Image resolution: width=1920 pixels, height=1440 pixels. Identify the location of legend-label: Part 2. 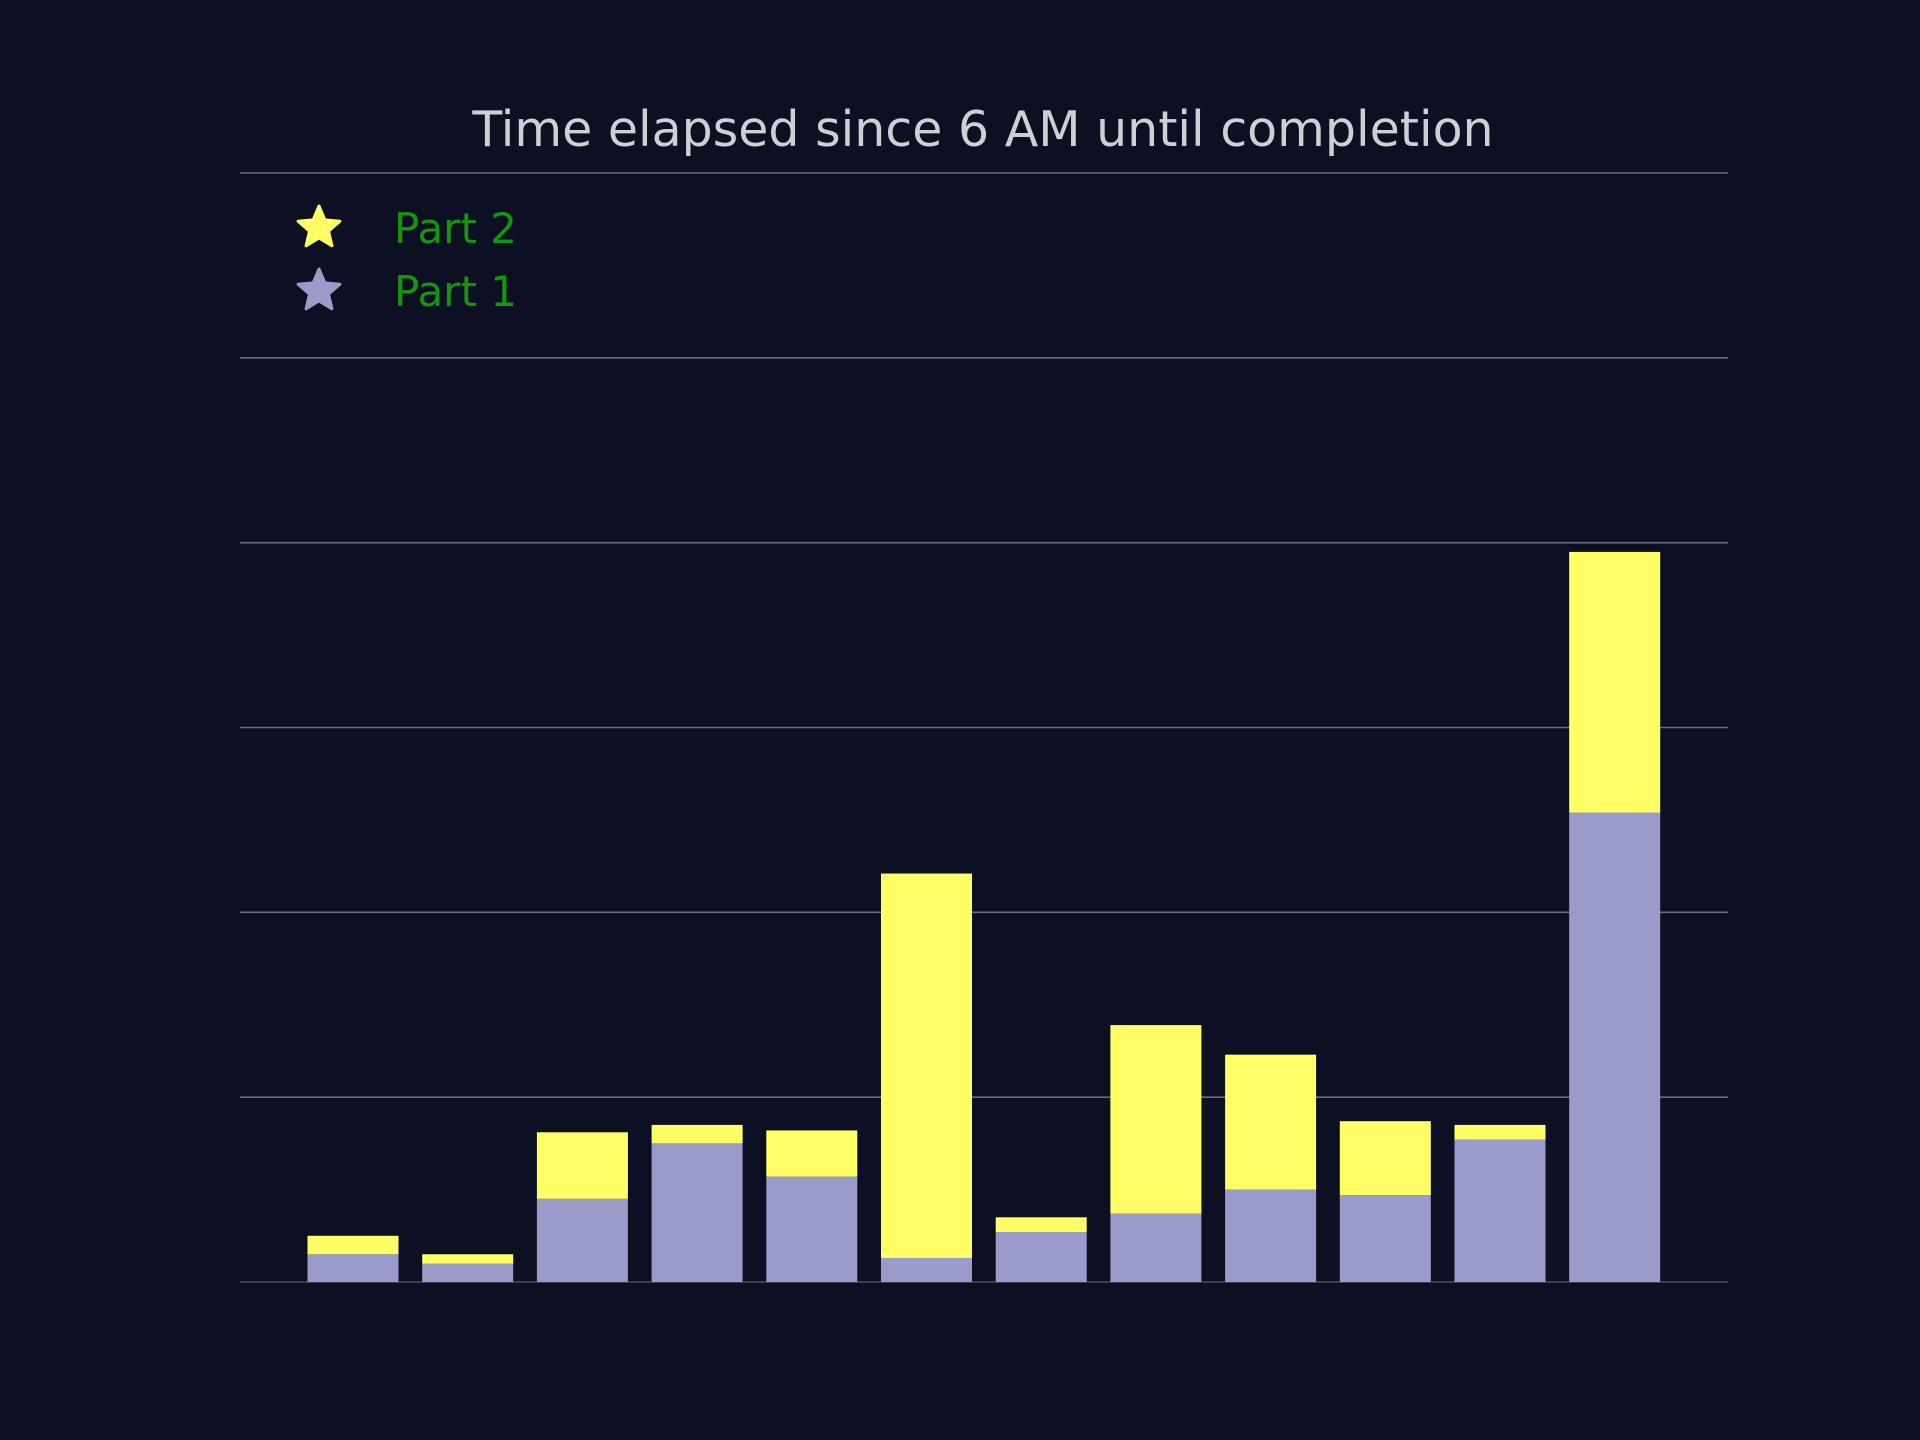
(455, 228).